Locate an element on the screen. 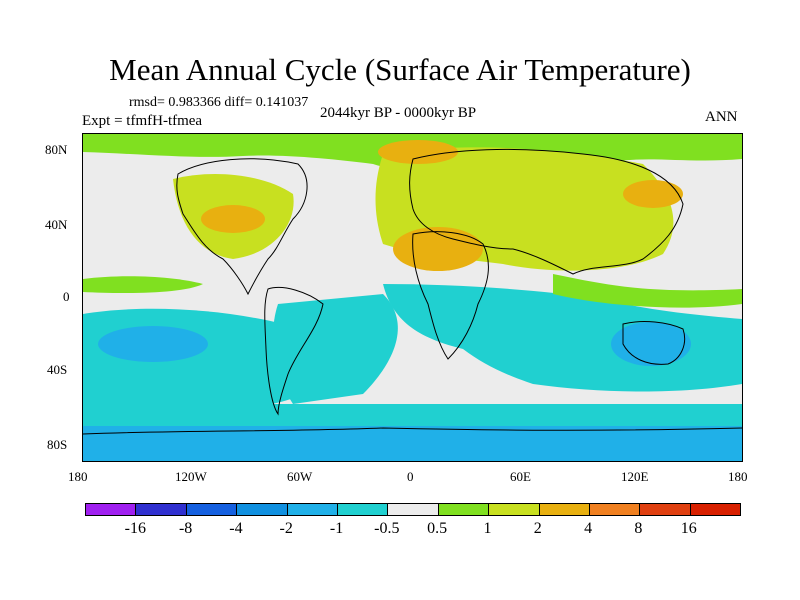 Image resolution: width=800 pixels, height=600 pixels. lon-label-60w: 60W is located at coordinates (300, 476).